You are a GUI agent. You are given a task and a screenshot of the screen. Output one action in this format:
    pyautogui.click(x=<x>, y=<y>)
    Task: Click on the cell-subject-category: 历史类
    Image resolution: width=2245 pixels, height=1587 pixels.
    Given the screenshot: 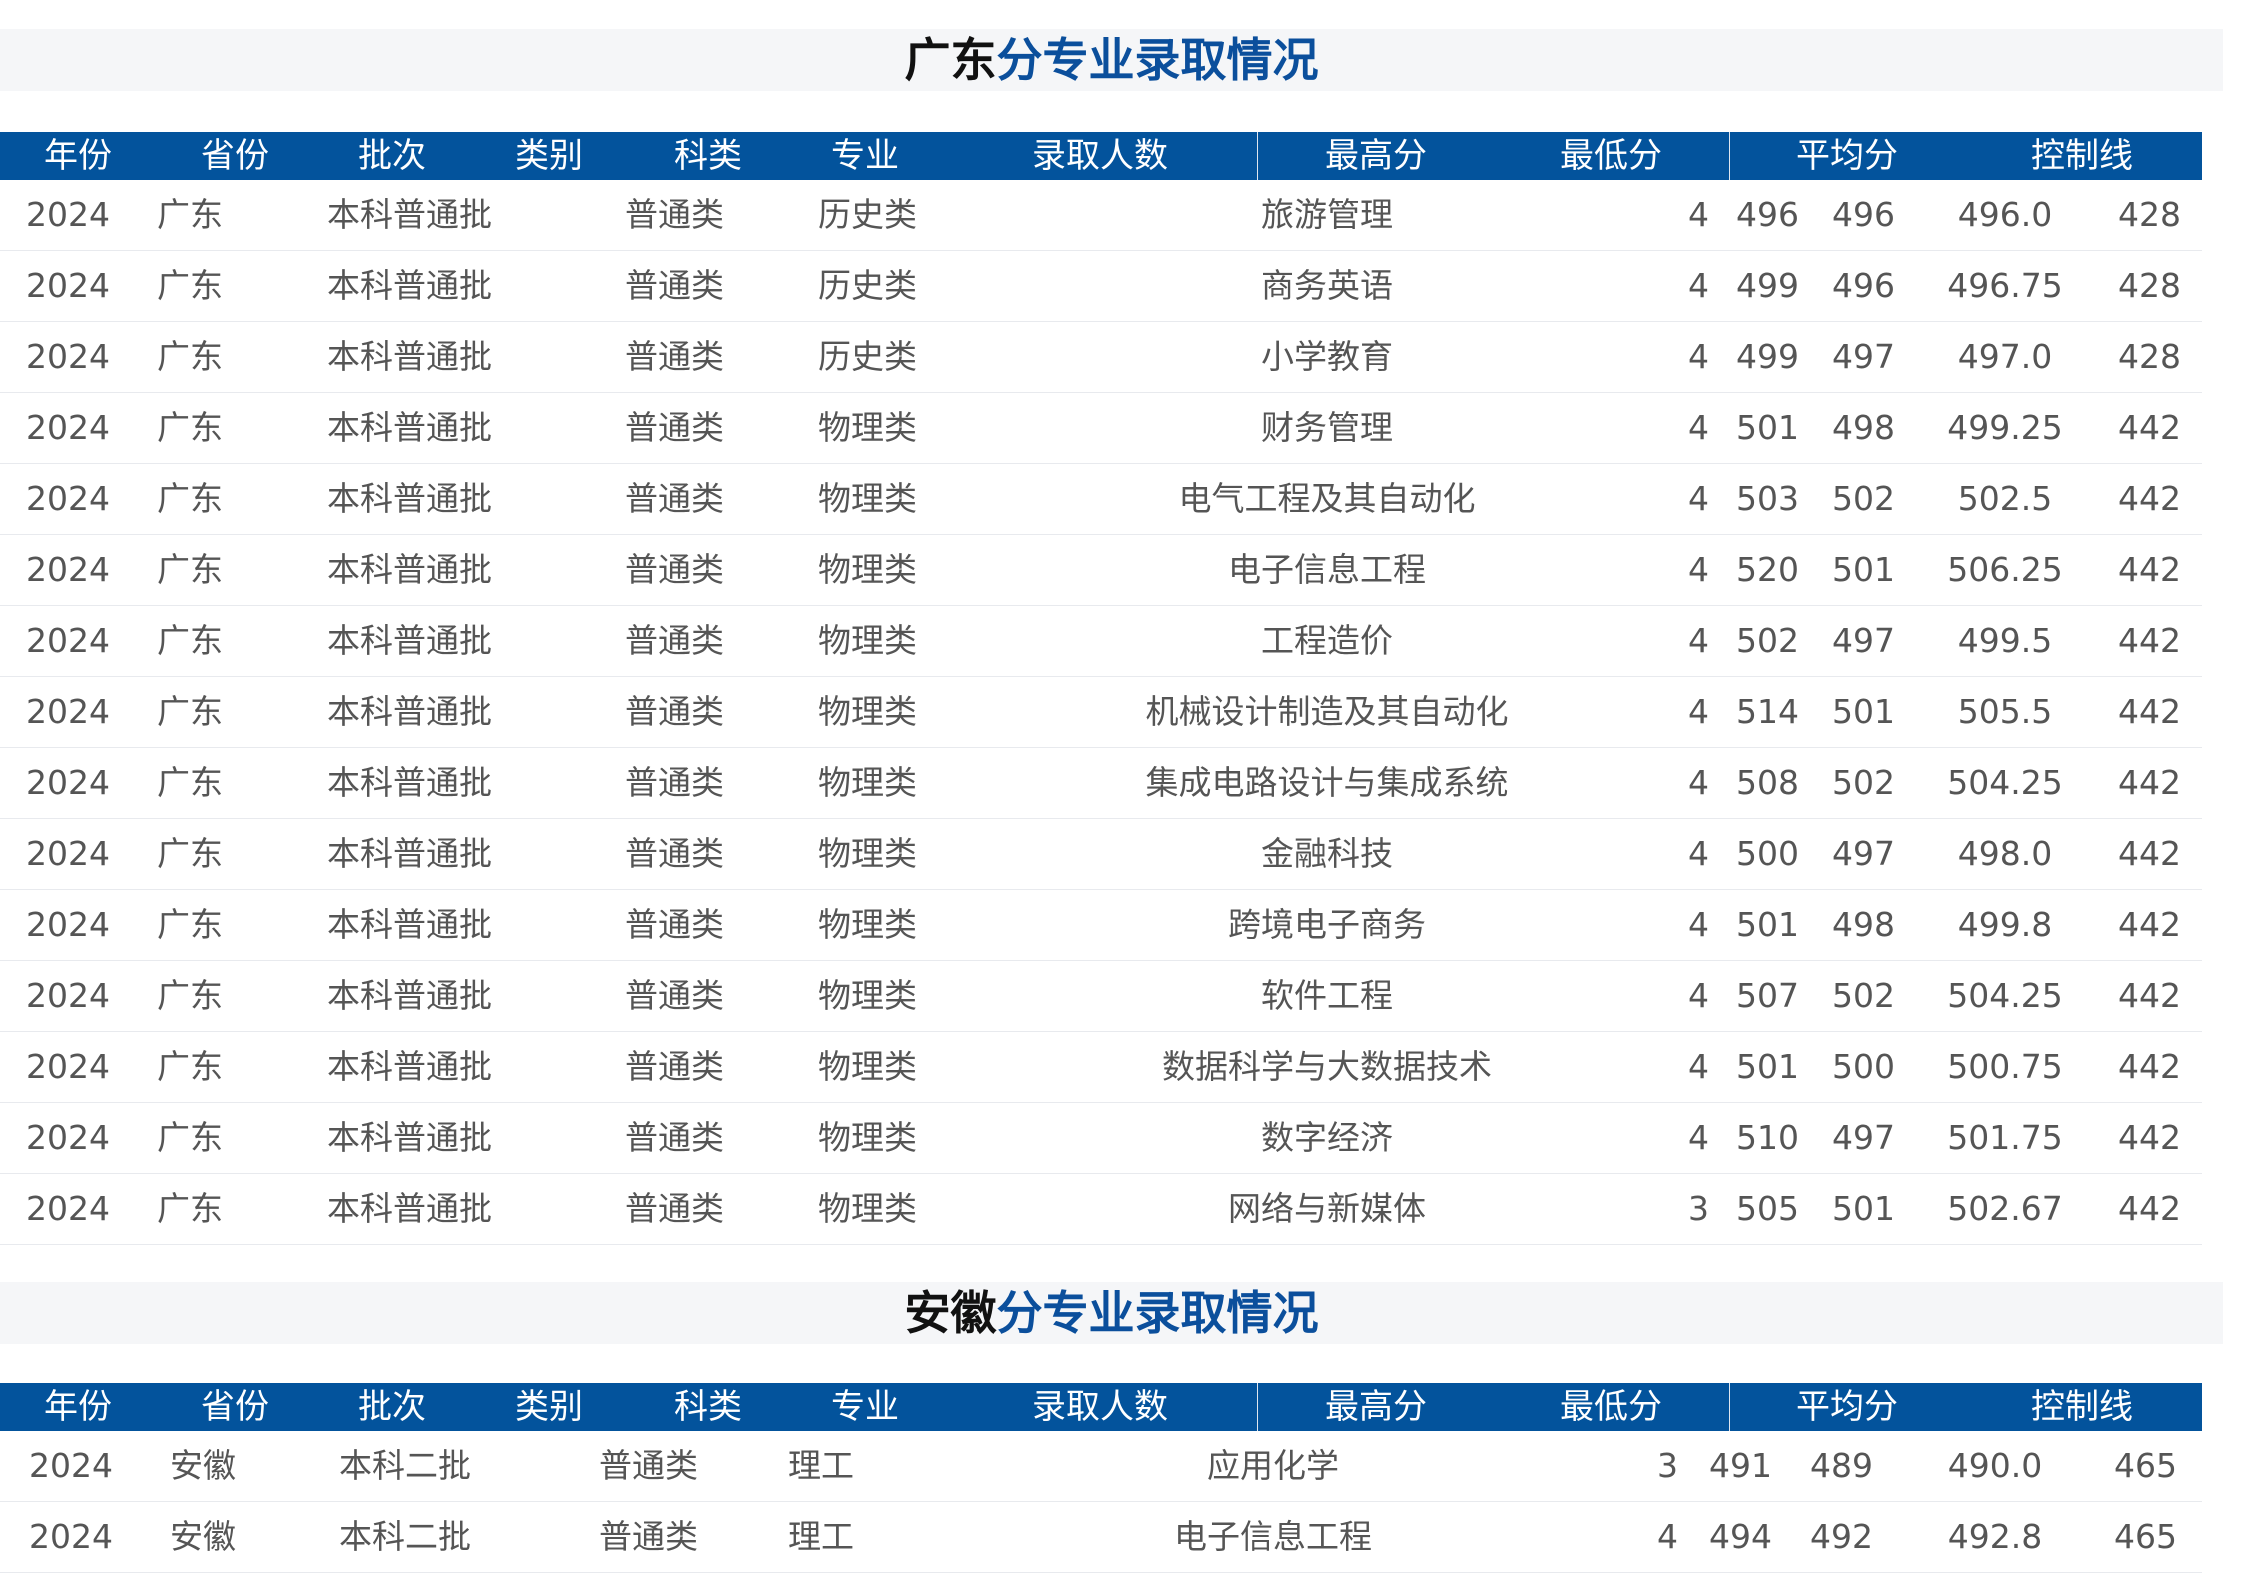 What is the action you would take?
    pyautogui.click(x=867, y=356)
    